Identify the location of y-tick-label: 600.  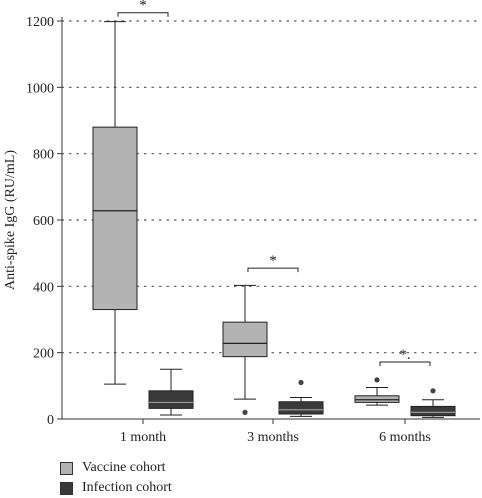
(43, 221).